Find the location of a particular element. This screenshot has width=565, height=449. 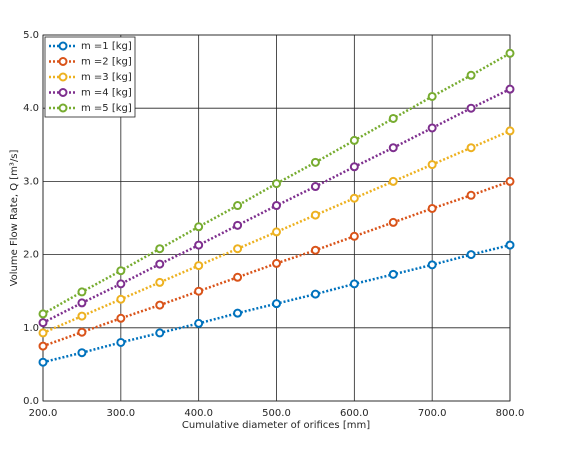

x-tick-label: 700.0 is located at coordinates (432, 413).